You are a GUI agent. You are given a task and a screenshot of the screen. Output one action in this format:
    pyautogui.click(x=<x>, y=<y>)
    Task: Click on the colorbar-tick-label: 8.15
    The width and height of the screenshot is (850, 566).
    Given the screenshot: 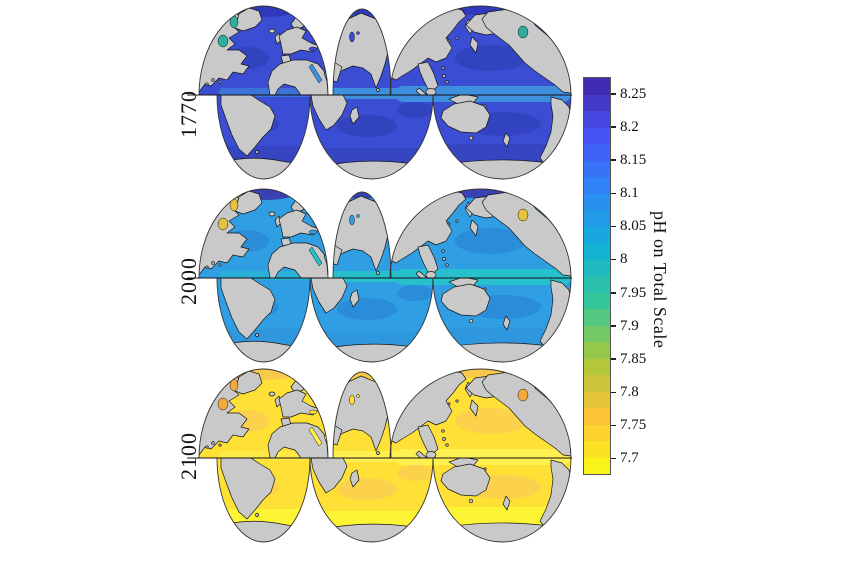 What is the action you would take?
    pyautogui.click(x=633, y=159)
    